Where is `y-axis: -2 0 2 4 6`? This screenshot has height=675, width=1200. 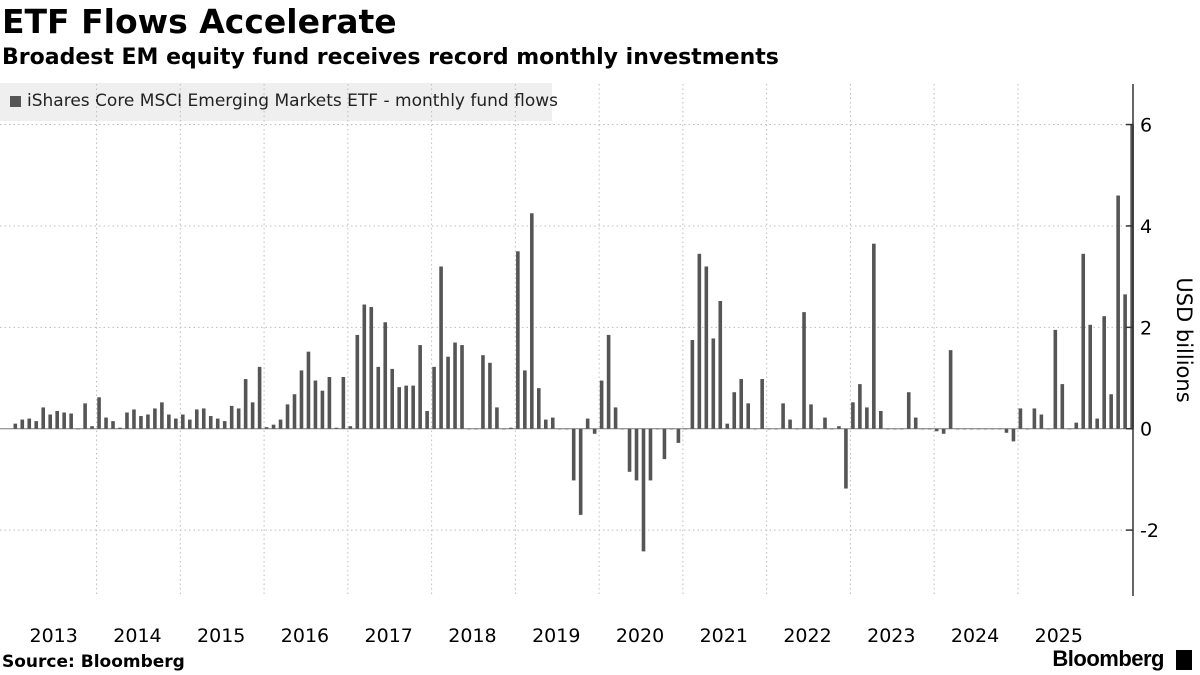 y-axis: -2 0 2 4 6 is located at coordinates (1142, 340).